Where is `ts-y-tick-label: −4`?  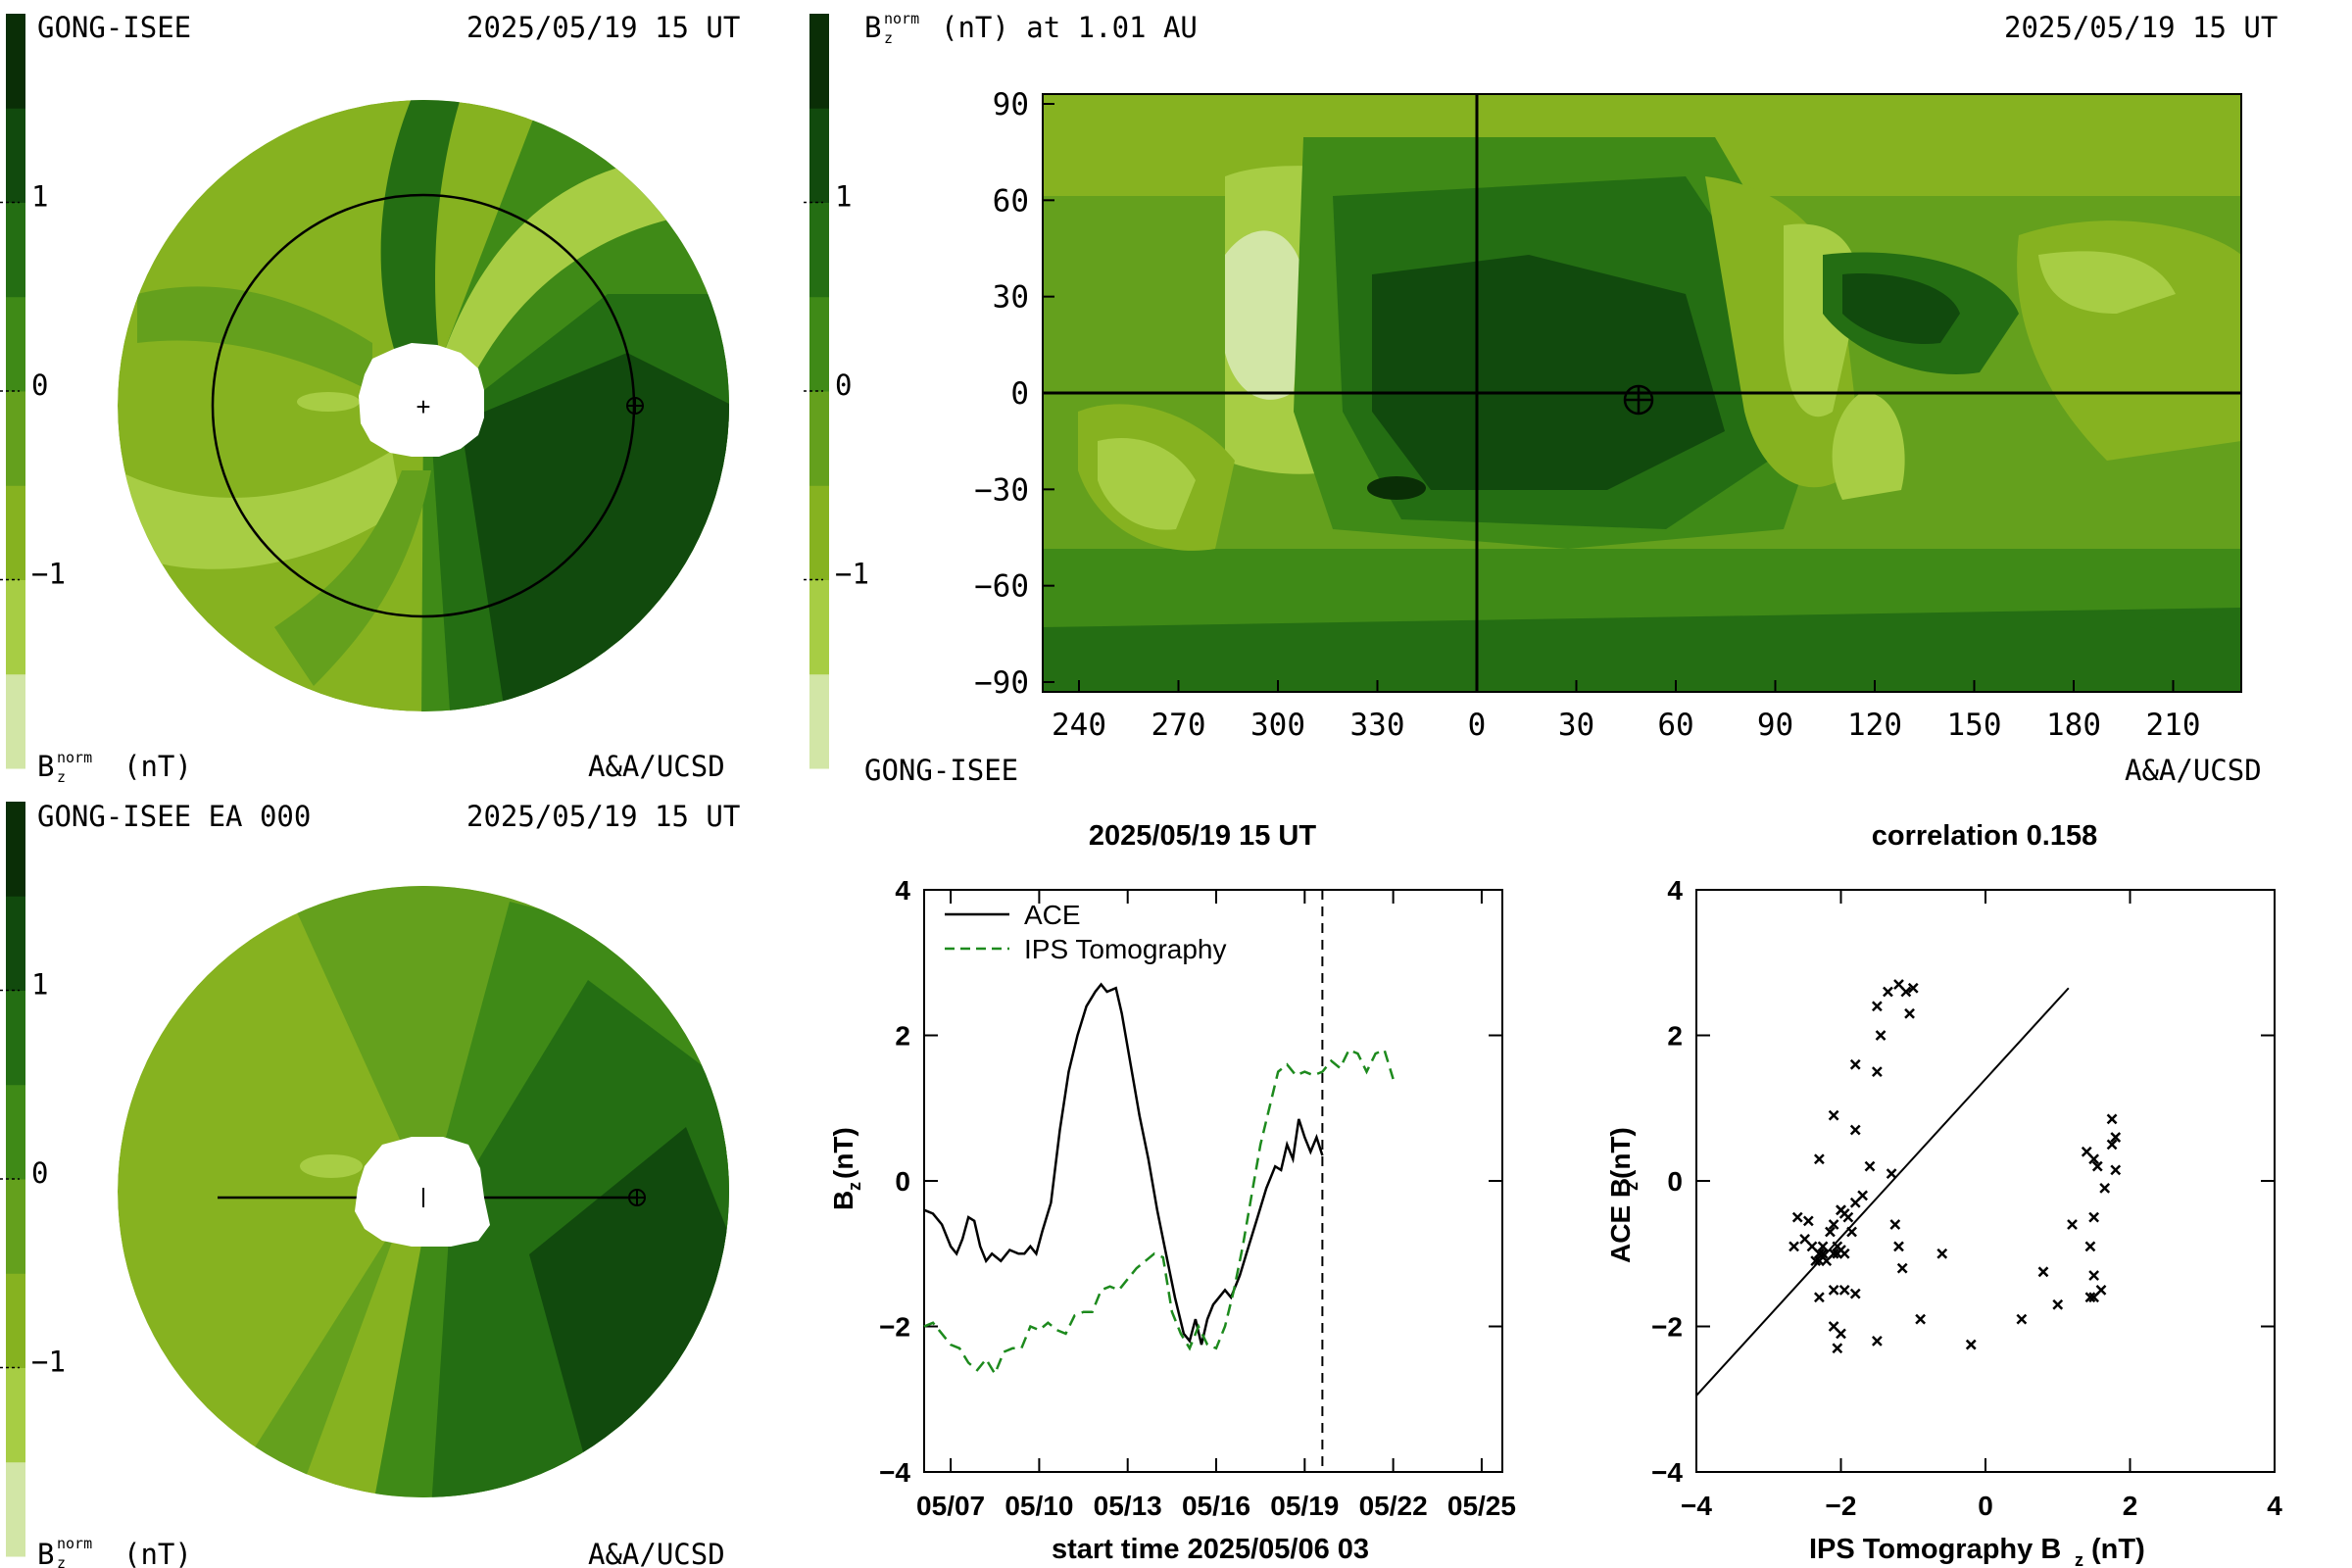
ts-y-tick-label: −4 is located at coordinates (894, 1472).